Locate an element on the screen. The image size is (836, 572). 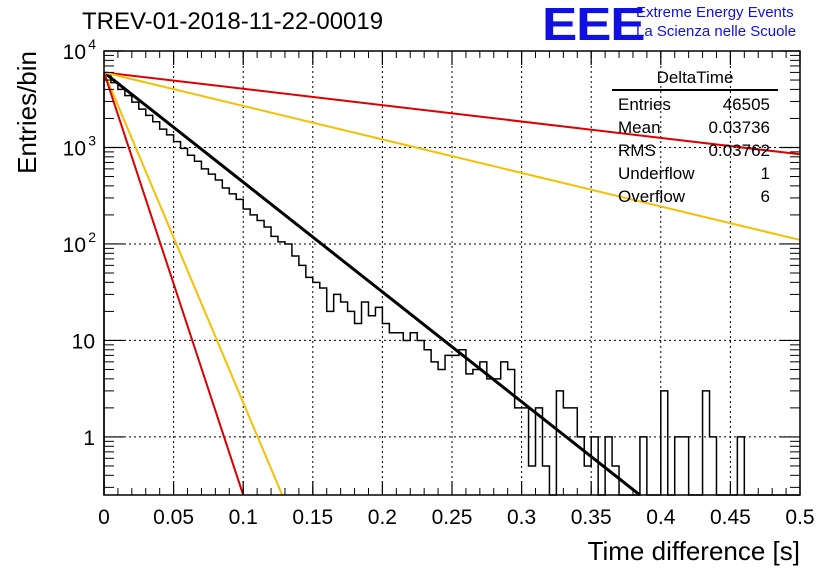
x-tick-label: 0.25 is located at coordinates (452, 517).